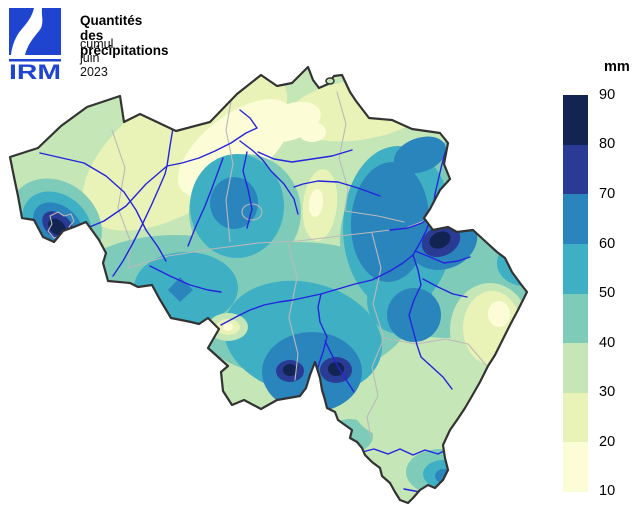 The width and height of the screenshot is (640, 507). What do you see at coordinates (607, 244) in the screenshot?
I see `legend-tick-label: 60` at bounding box center [607, 244].